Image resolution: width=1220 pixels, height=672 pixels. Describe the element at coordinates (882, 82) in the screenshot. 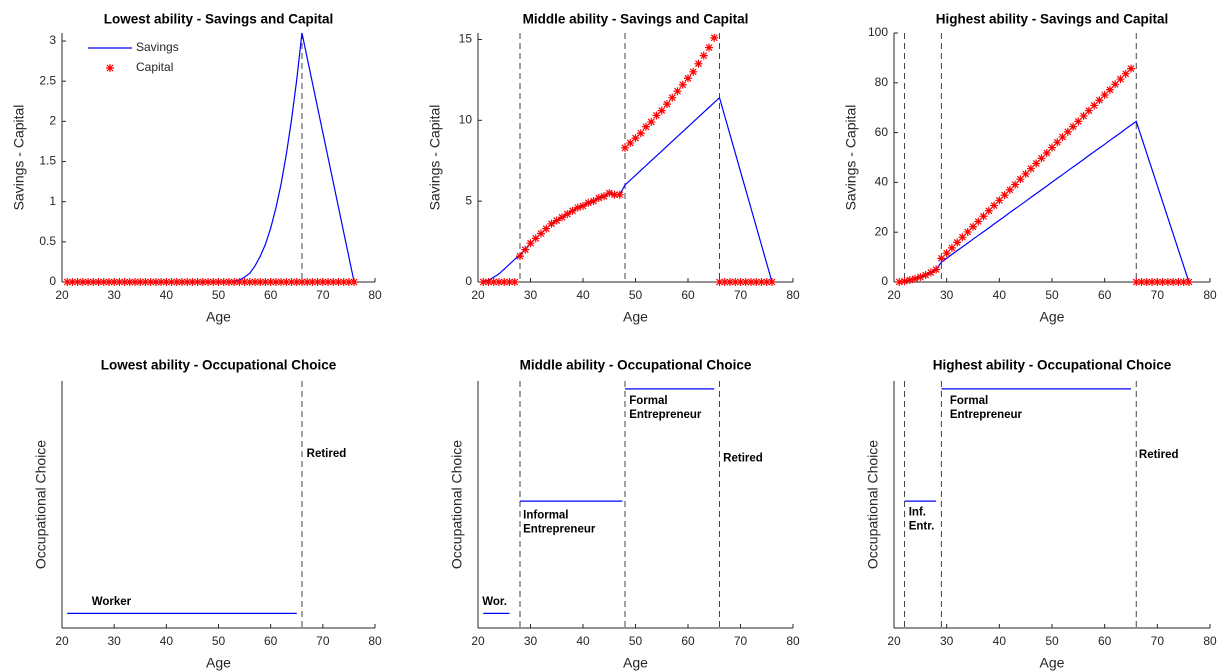

I see `y-tick-label: 80` at that location.